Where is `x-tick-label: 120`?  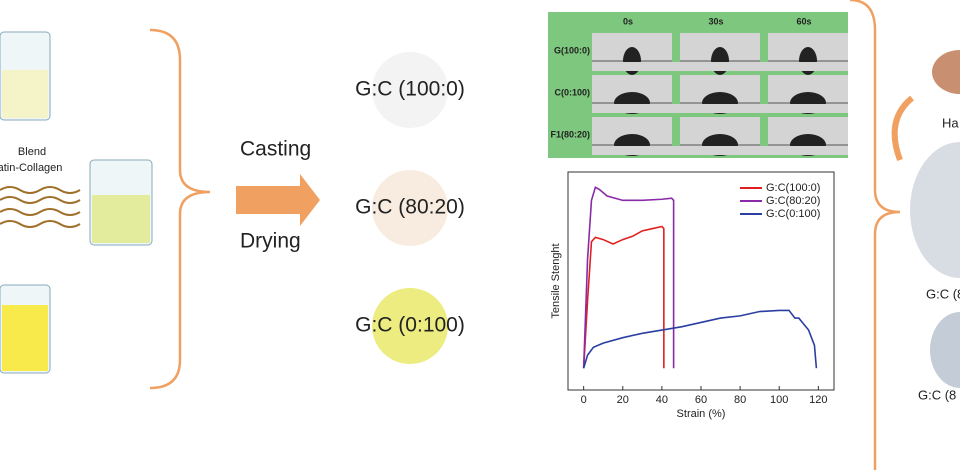
x-tick-label: 120 is located at coordinates (818, 400).